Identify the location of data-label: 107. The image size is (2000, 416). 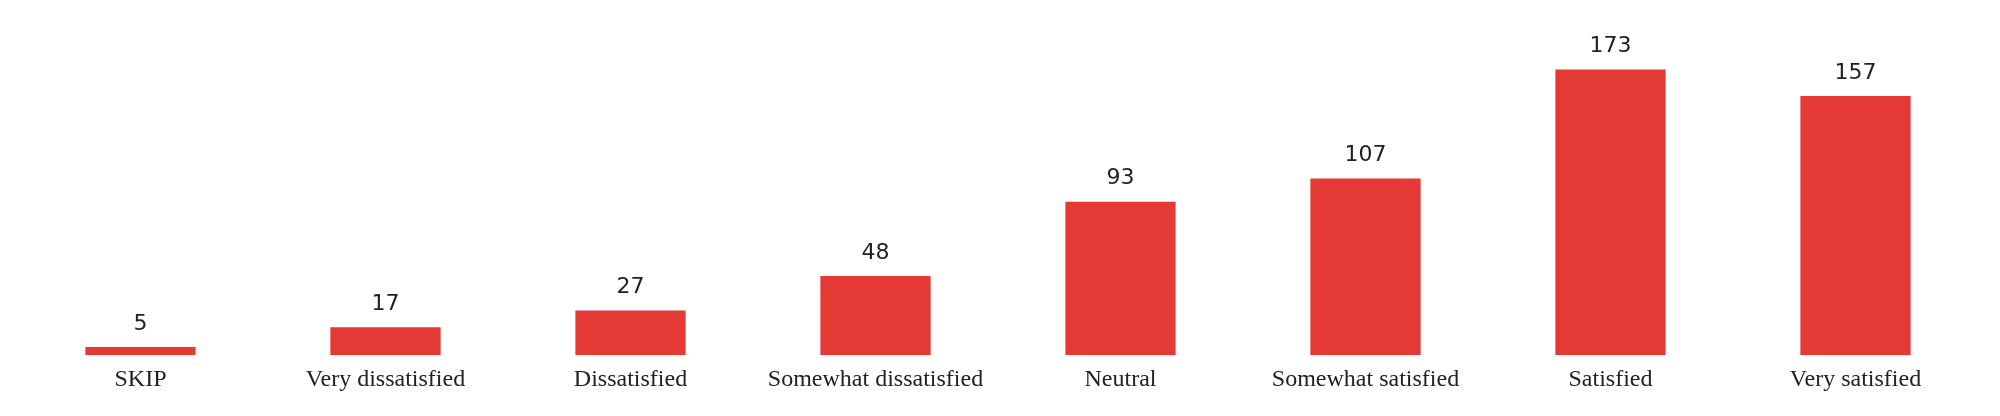
(1365, 154).